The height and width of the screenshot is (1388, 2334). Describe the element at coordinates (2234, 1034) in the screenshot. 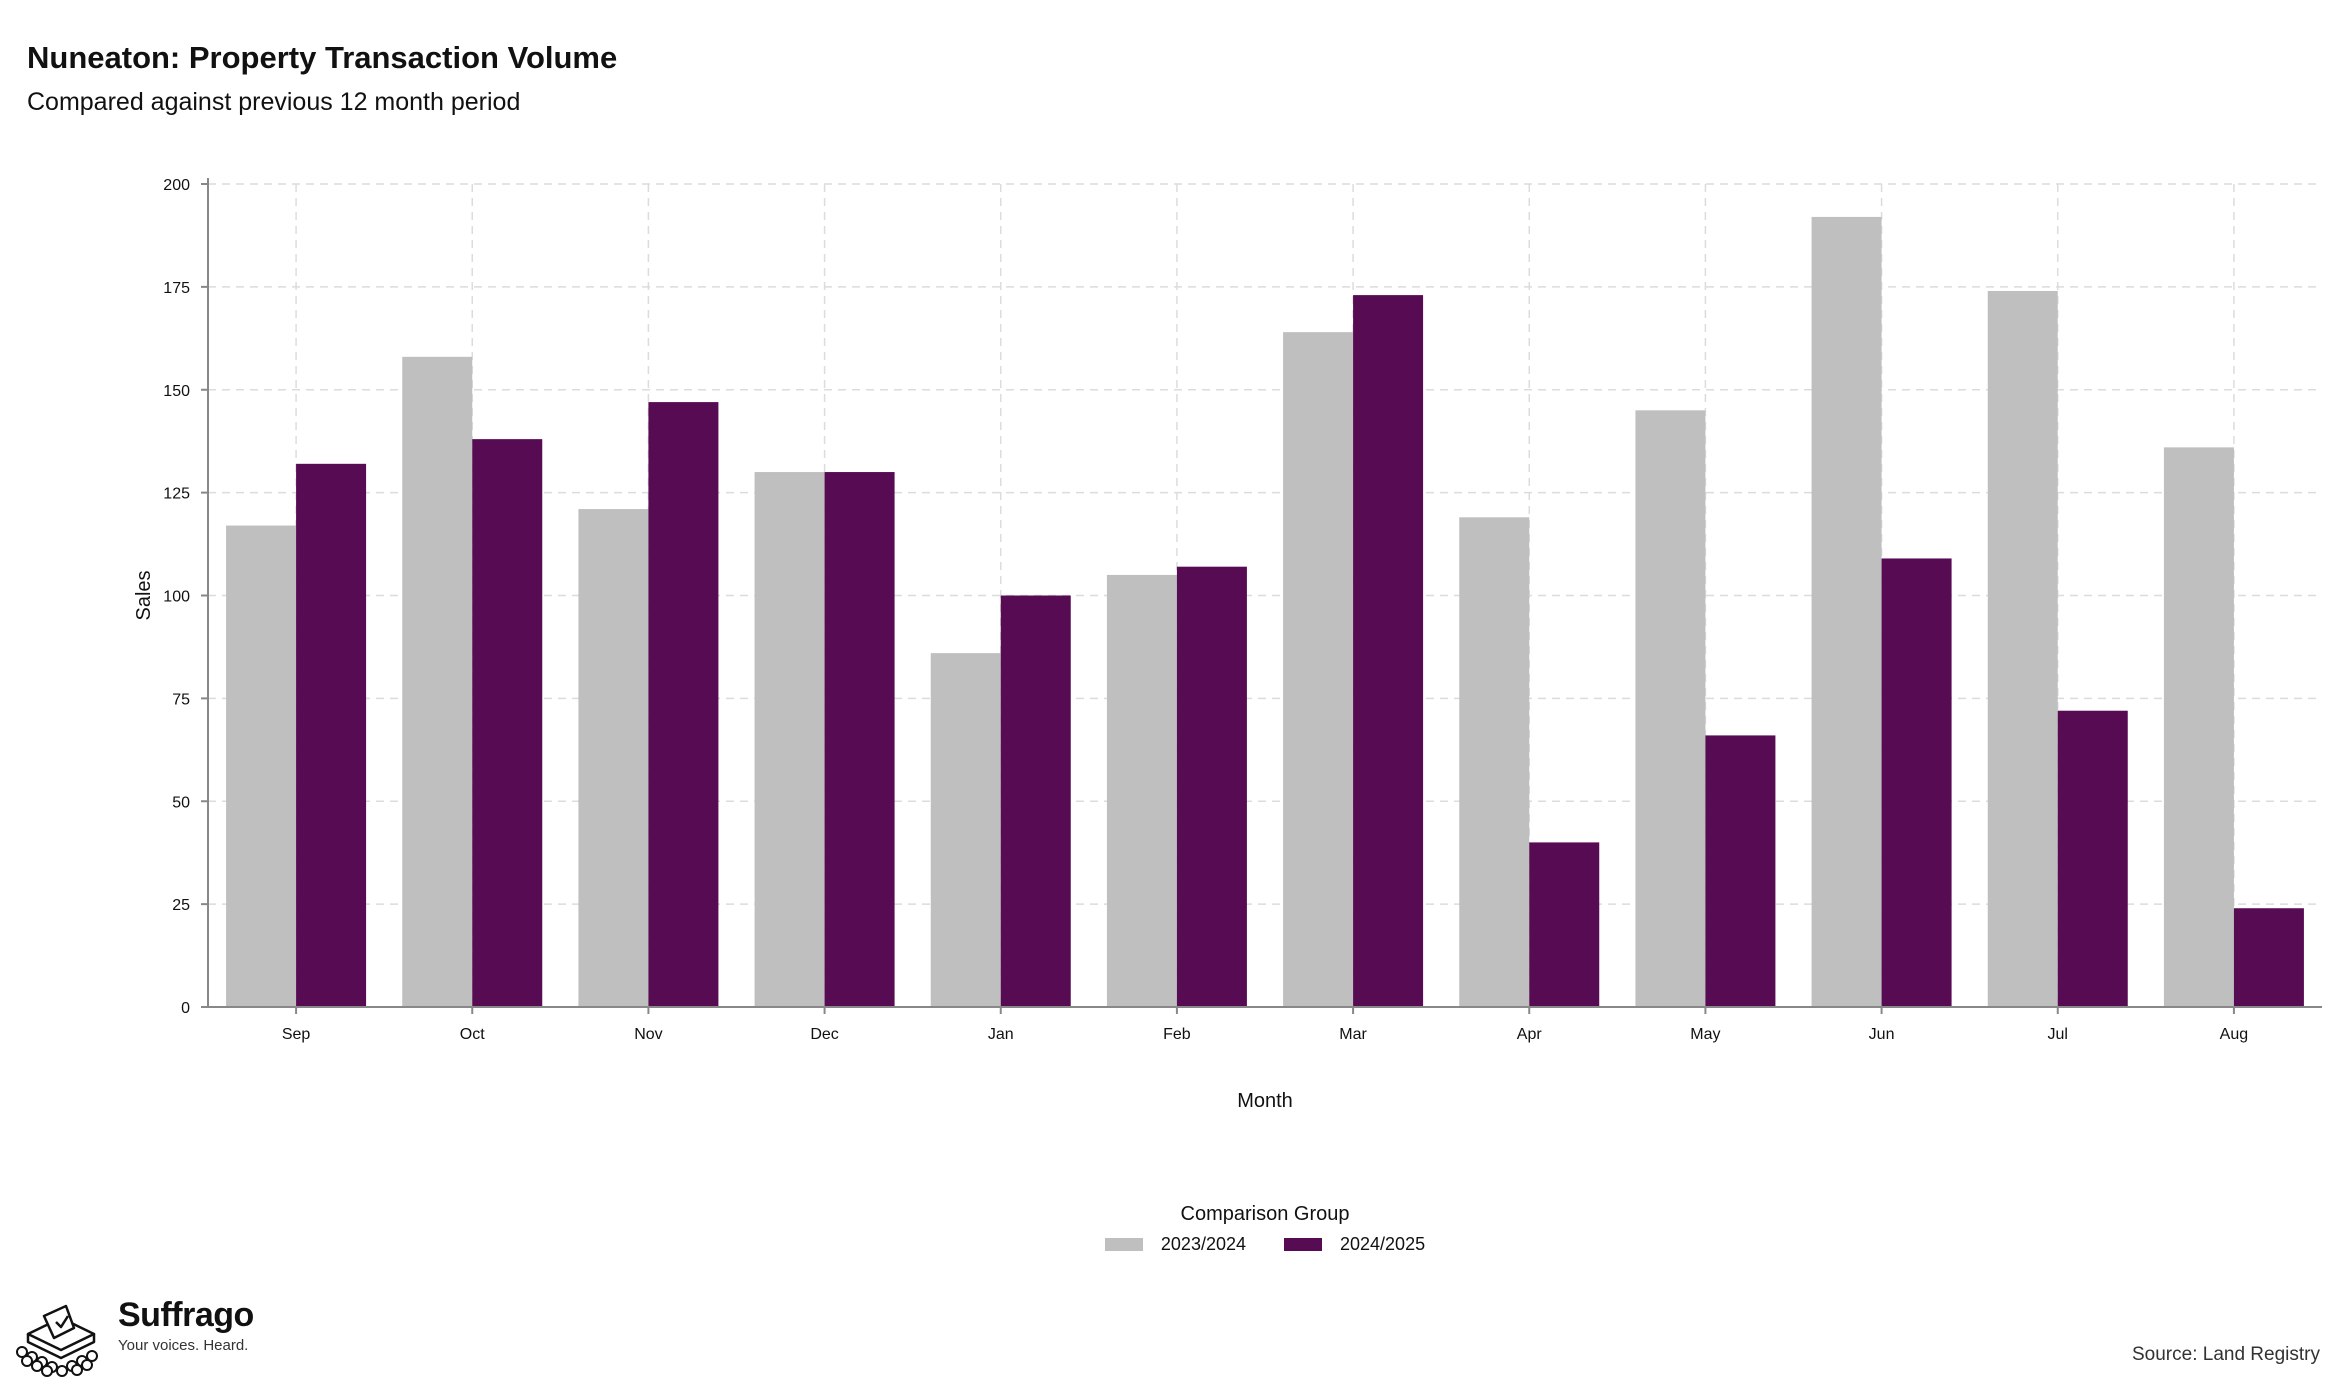

I see `x-tick-label: Aug` at that location.